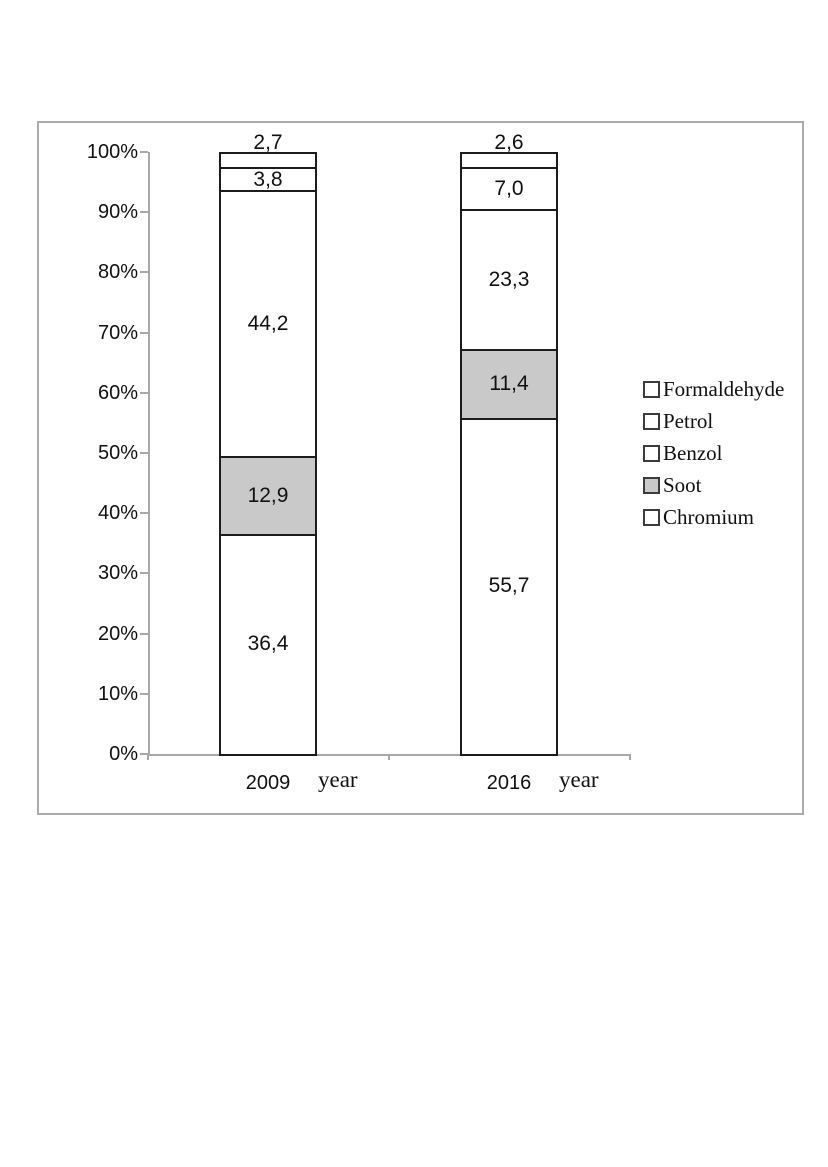 The image size is (828, 1167). I want to click on value-label-chromium-2009: 36,4, so click(268, 644).